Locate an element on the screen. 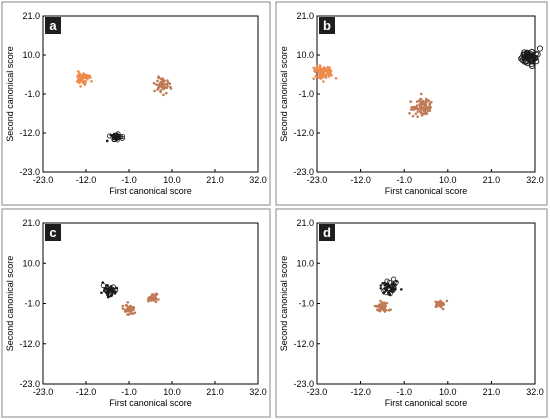 Image resolution: width=550 pixels, height=420 pixels. x-tick-label: 21.0 is located at coordinates (492, 180).